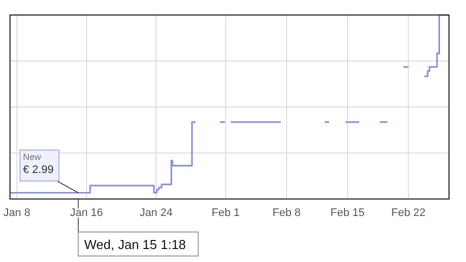  What do you see at coordinates (408, 213) in the screenshot?
I see `x-tick-label: Feb 22` at bounding box center [408, 213].